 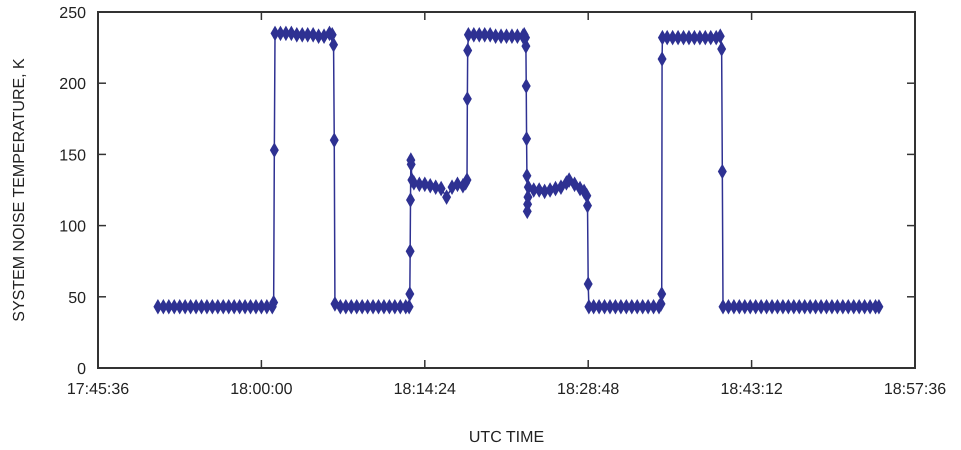 I want to click on x-tick-label: 18:28:48, so click(x=588, y=389).